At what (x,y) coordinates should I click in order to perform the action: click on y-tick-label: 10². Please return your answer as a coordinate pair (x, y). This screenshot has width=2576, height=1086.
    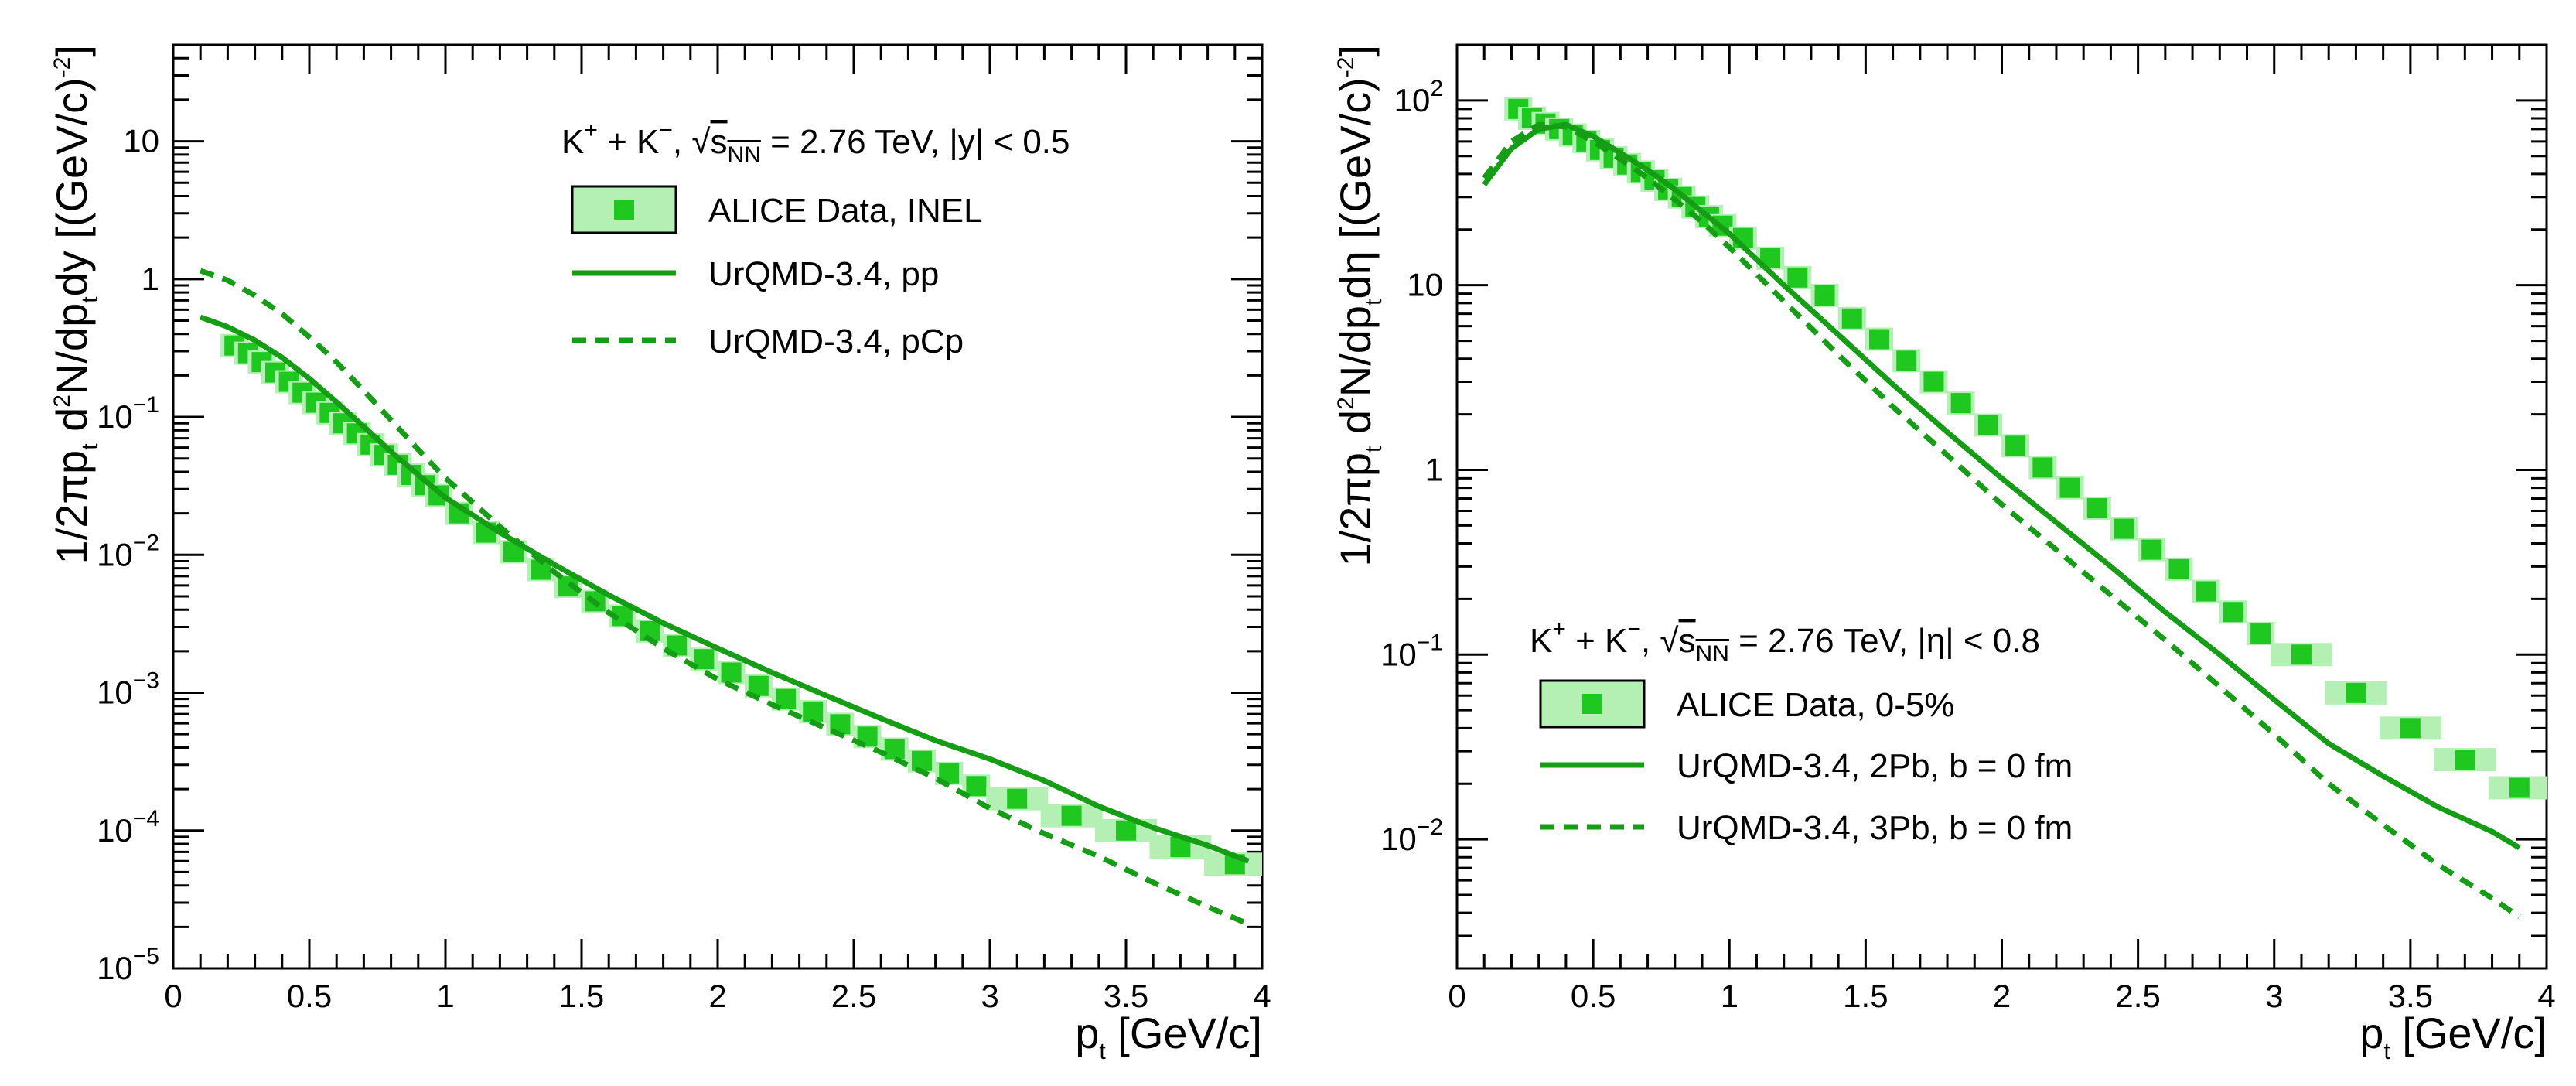
    Looking at the image, I should click on (1419, 97).